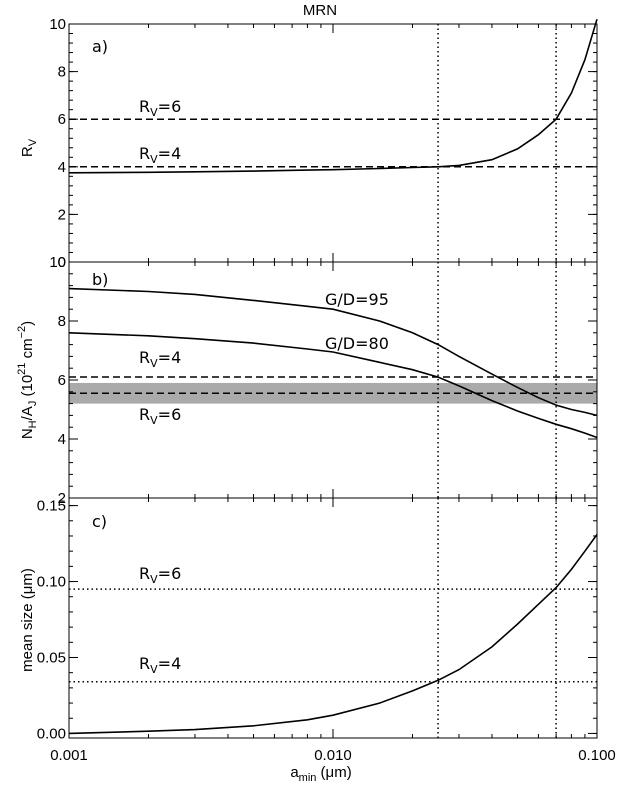  Describe the element at coordinates (99, 521) in the screenshot. I see `panel-c-letter: c)` at that location.